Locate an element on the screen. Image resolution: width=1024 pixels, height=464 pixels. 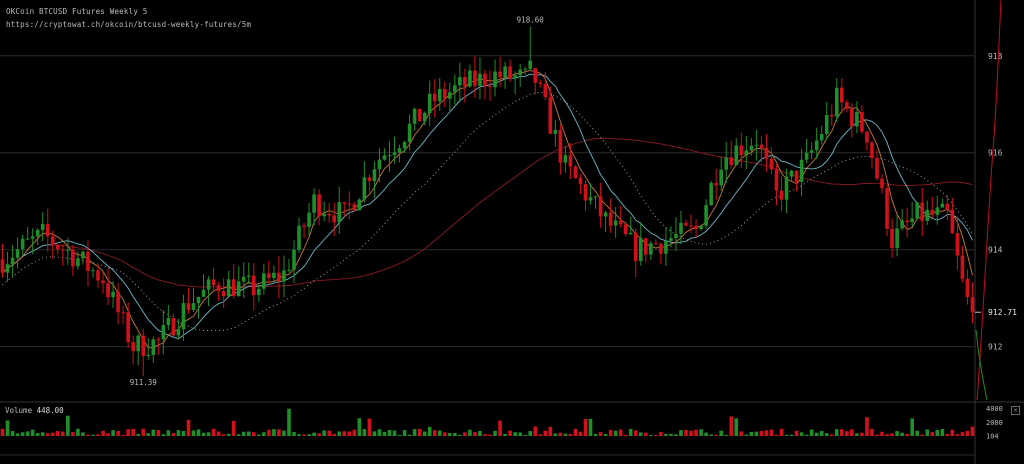
volume-close-button: × is located at coordinates (1015, 410).